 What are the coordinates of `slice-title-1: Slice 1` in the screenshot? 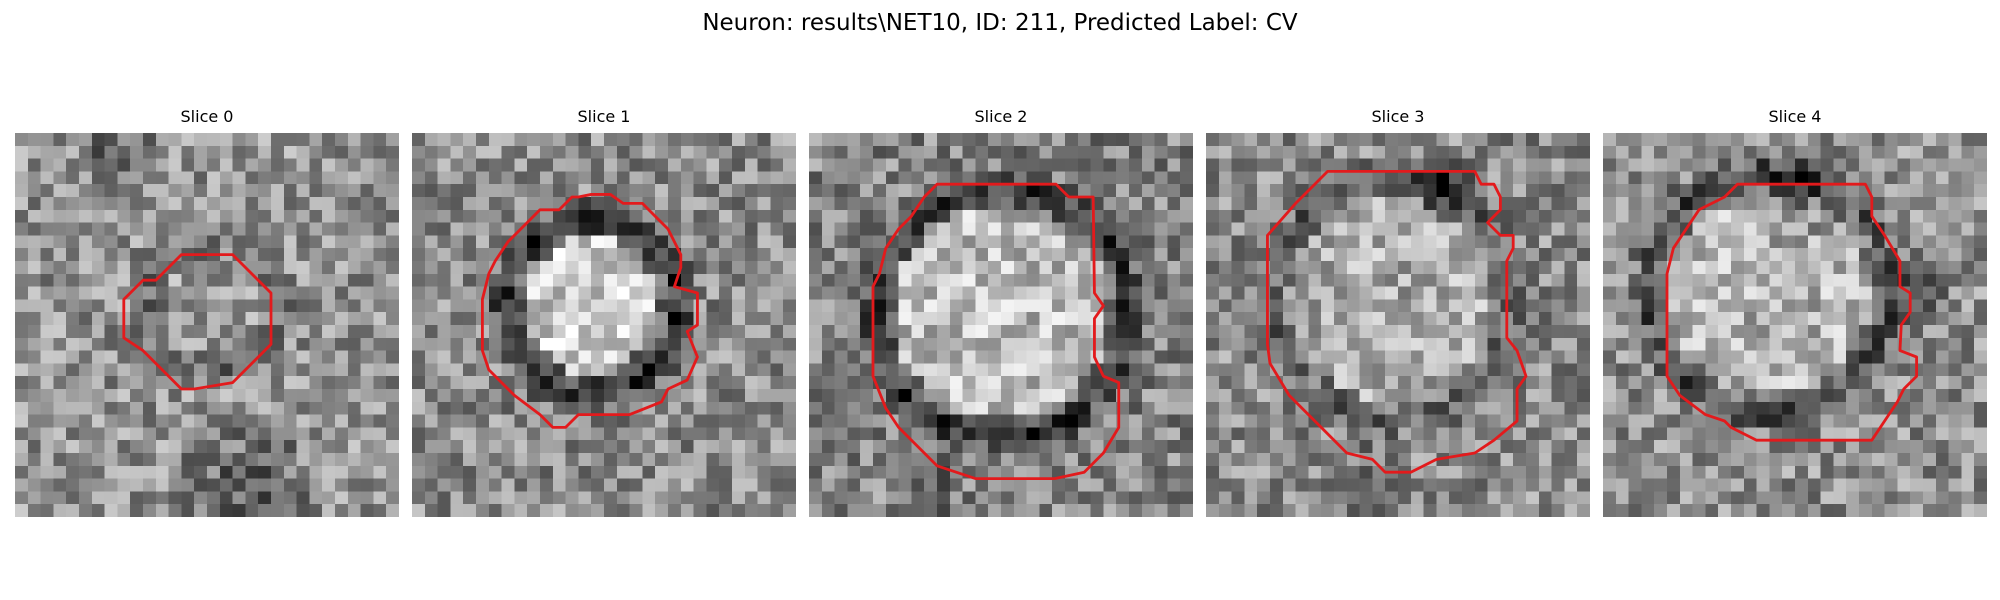 It's located at (604, 116).